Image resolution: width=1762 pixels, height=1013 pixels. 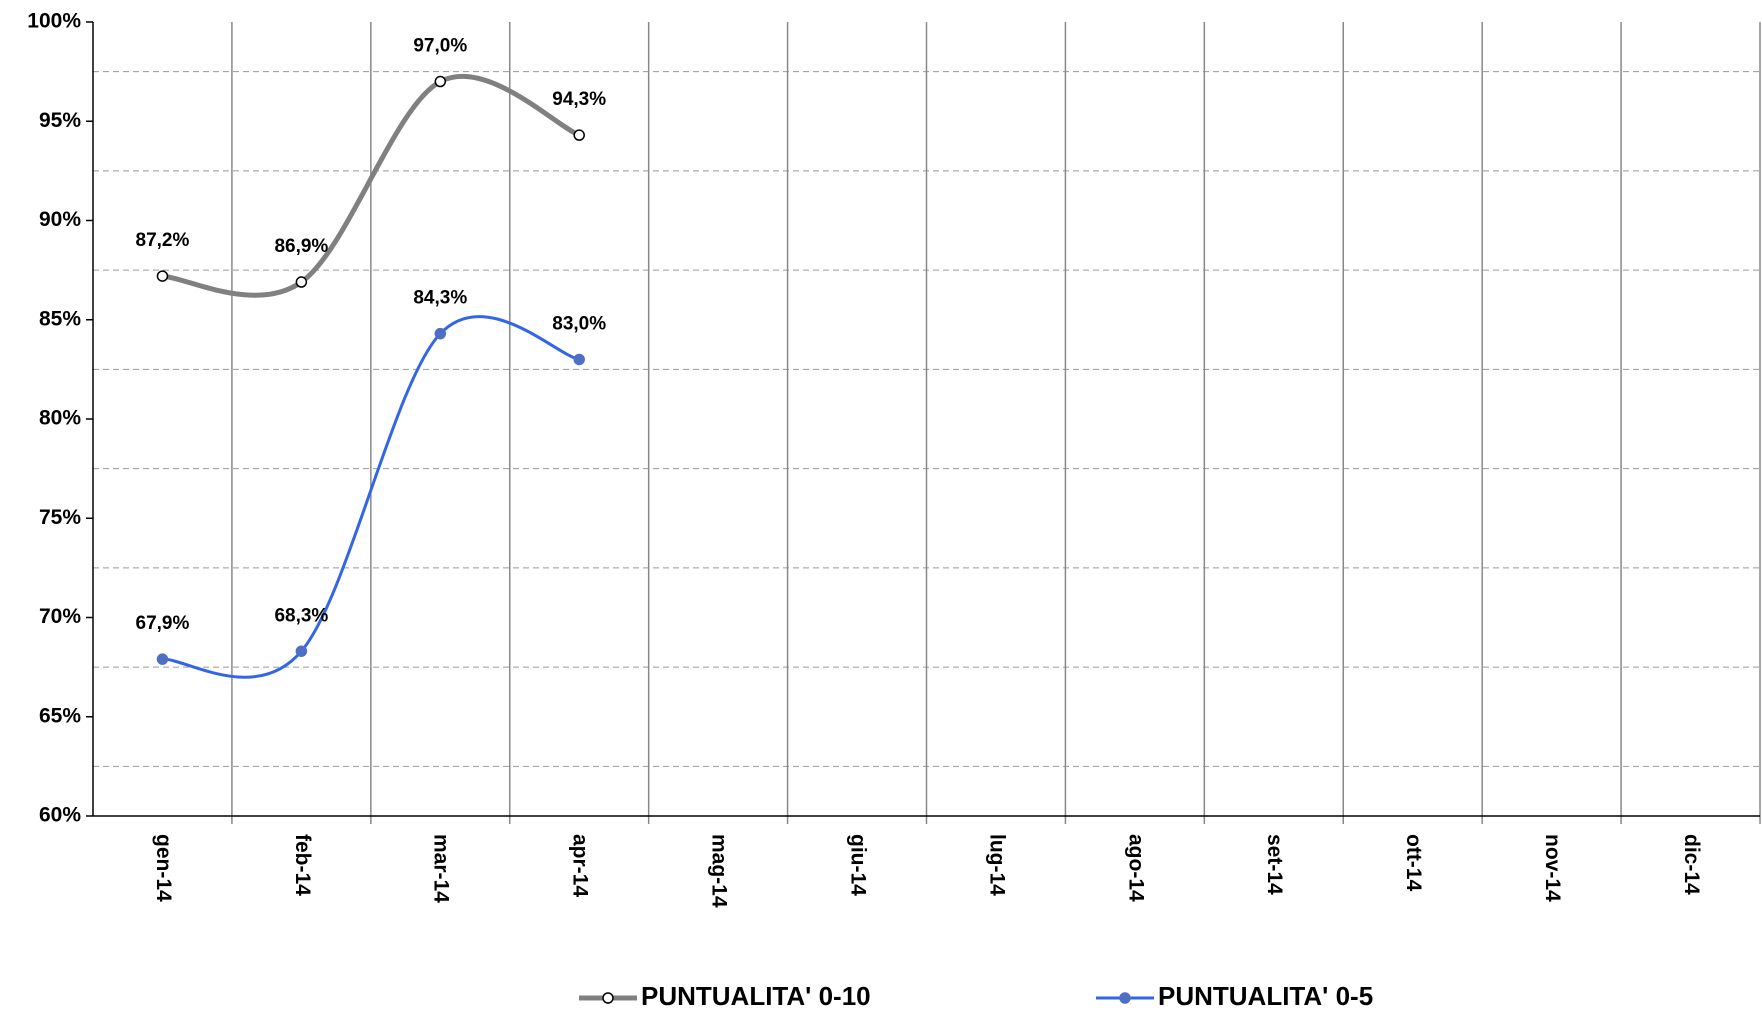 I want to click on y-tick-label: 95%, so click(x=60, y=120).